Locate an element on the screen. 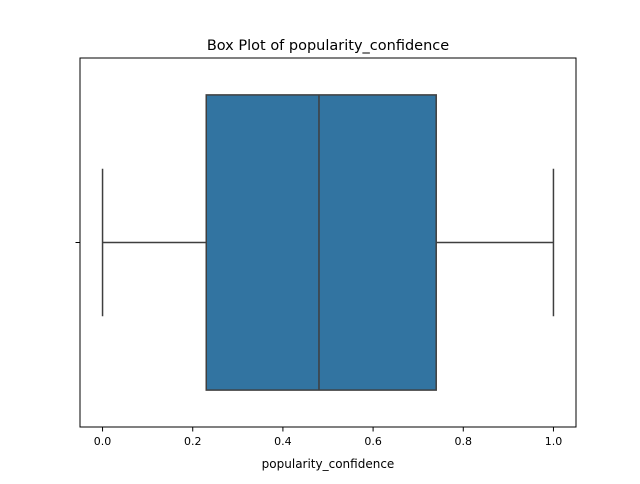 The height and width of the screenshot is (484, 640). x-axis: 0.0 0.2 0.4 0.6 0.8 1.0 is located at coordinates (328, 437).